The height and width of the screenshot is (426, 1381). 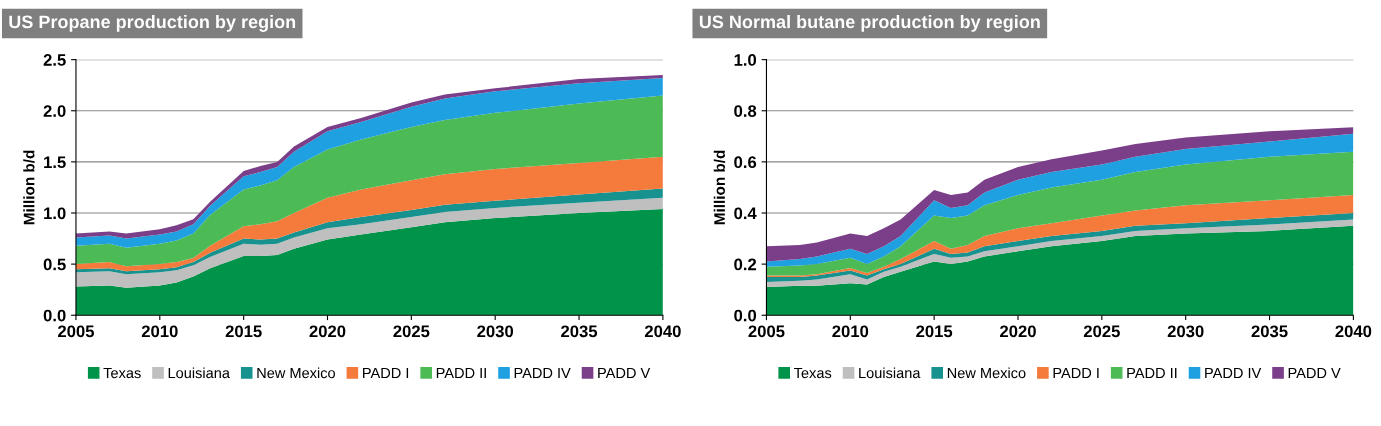 I want to click on chart-title: US Normal butane production by region, so click(x=869, y=23).